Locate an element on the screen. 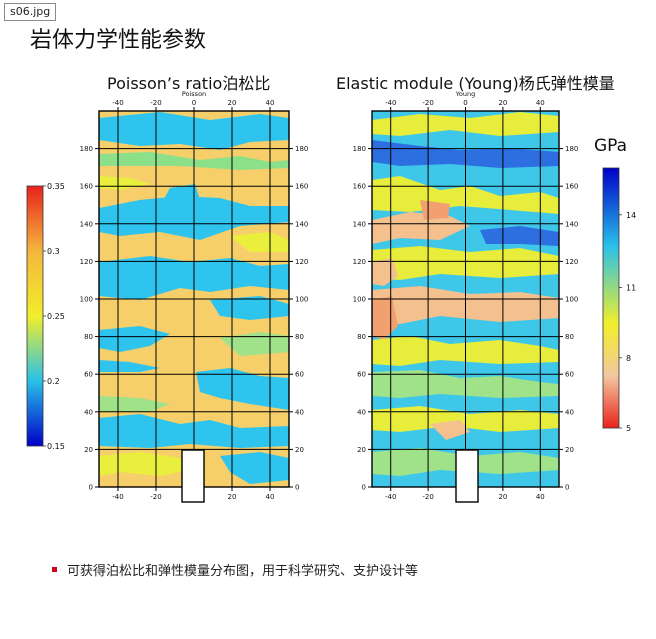 This screenshot has height=639, width=656. colorbar-tick-label: 8 is located at coordinates (628, 358).